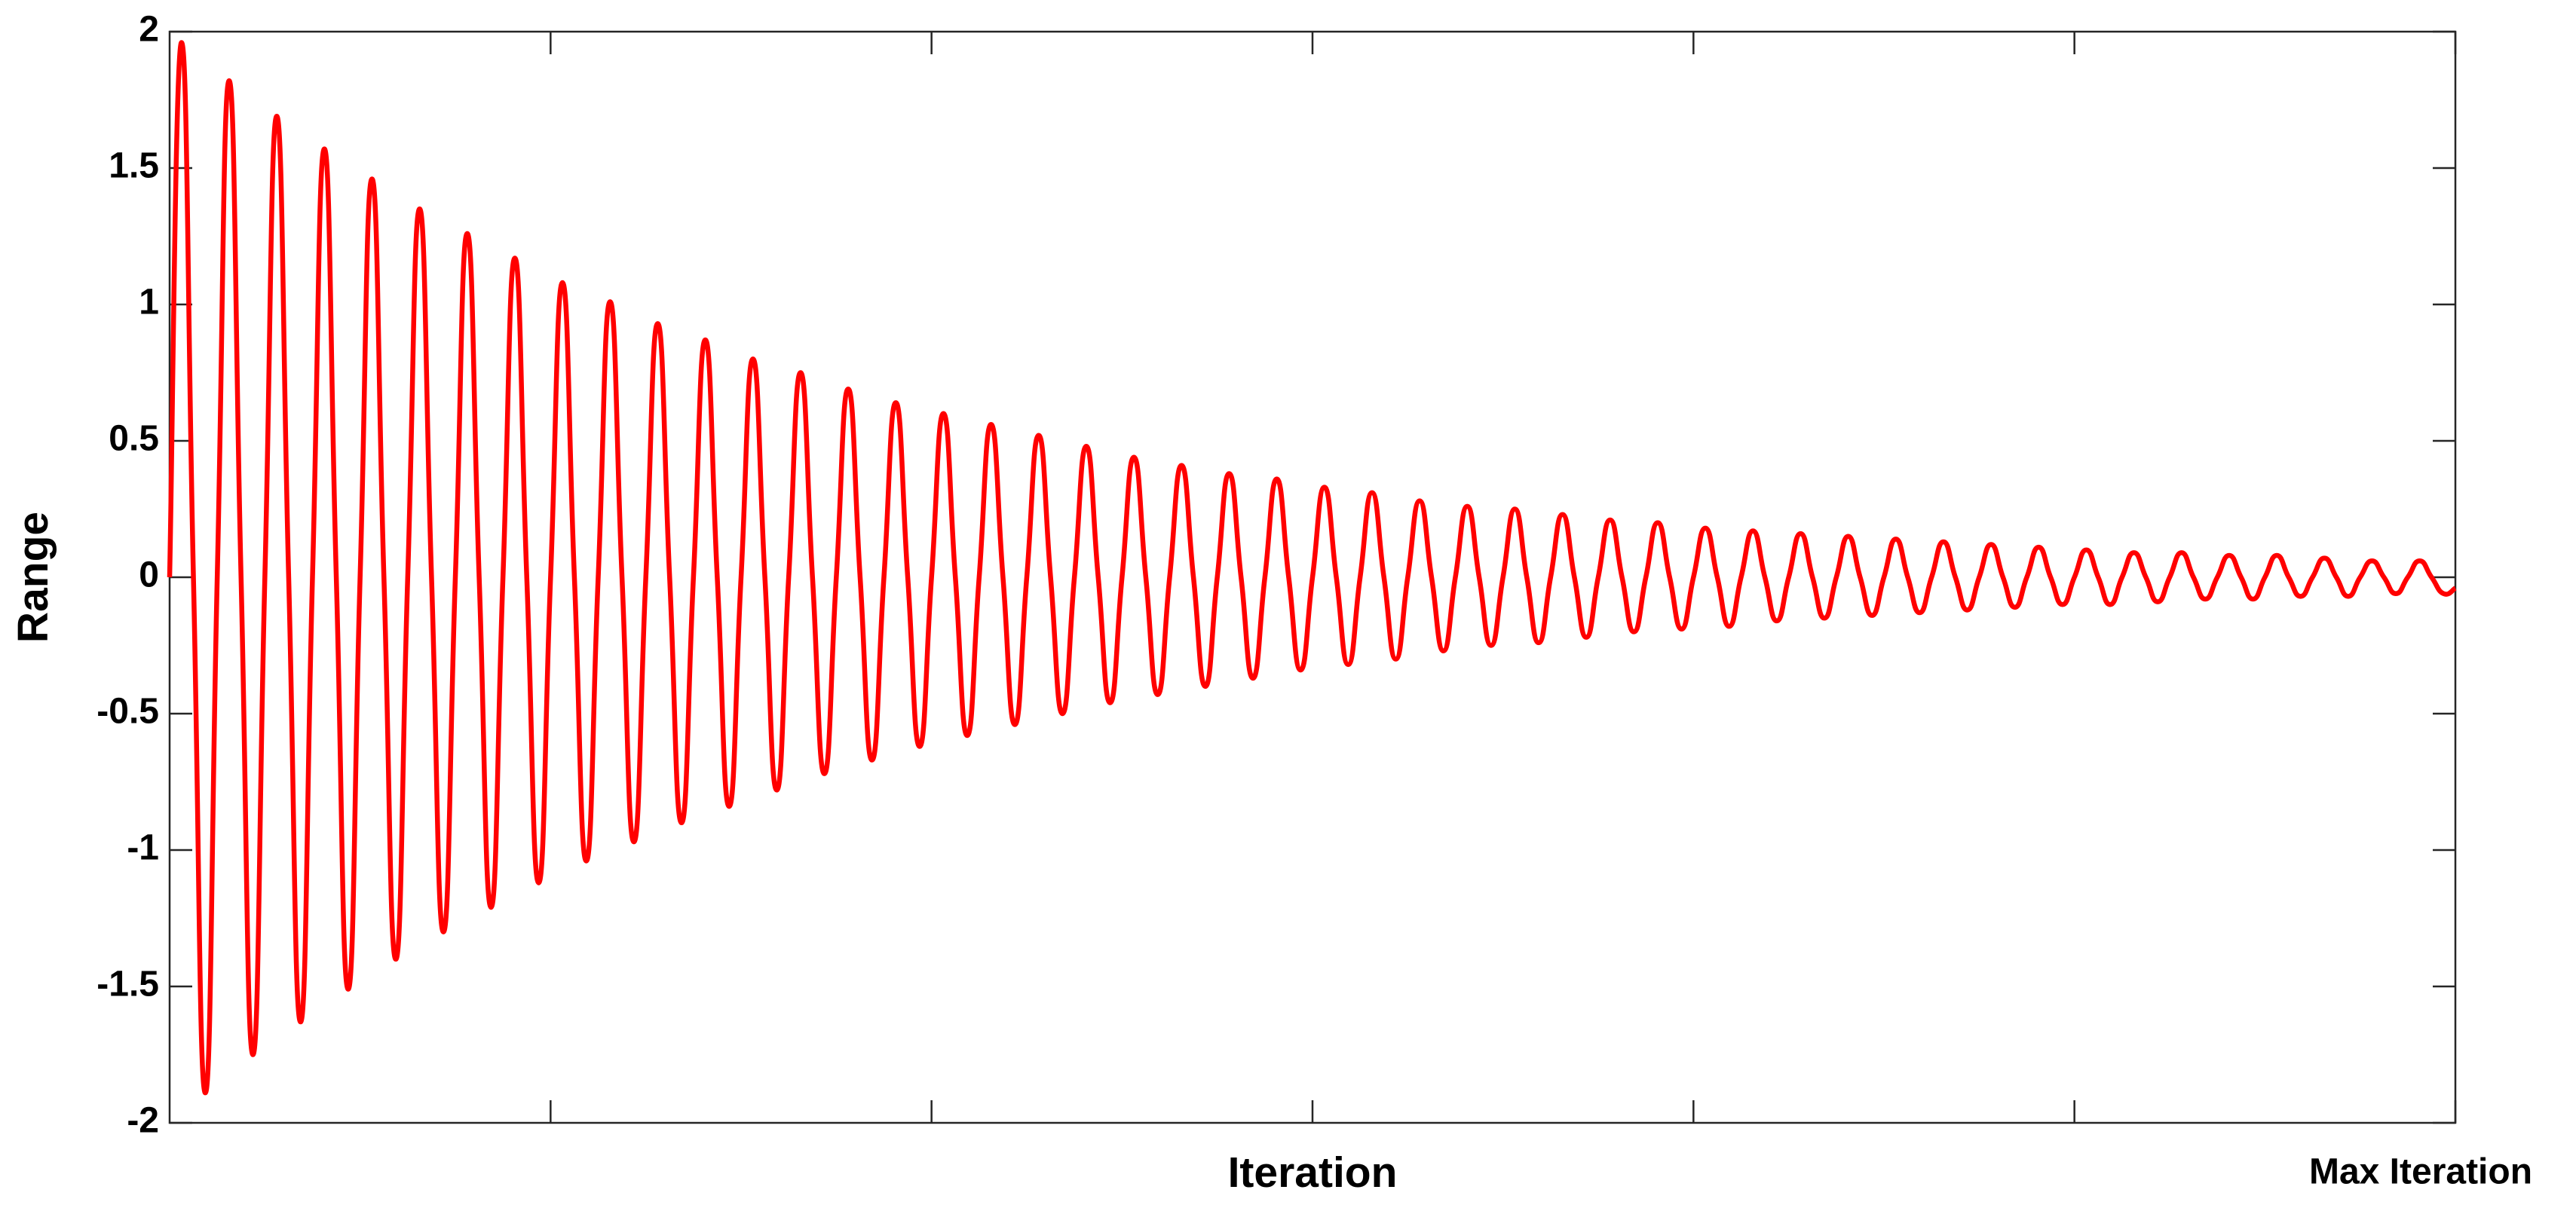 This screenshot has width=2576, height=1208. What do you see at coordinates (143, 848) in the screenshot?
I see `y-tick-label: -1` at bounding box center [143, 848].